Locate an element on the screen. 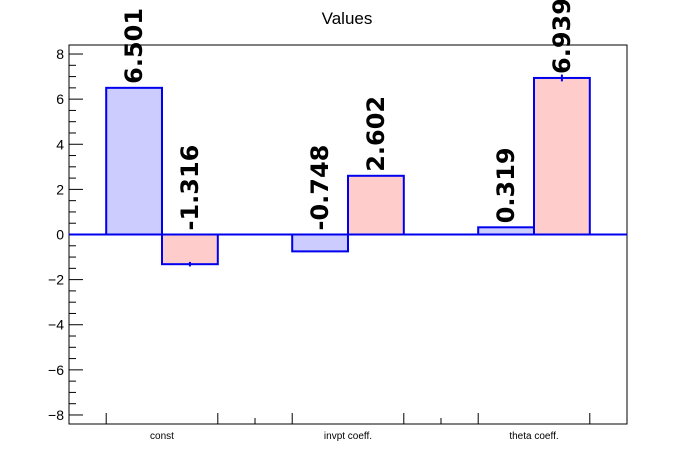 This screenshot has width=696, height=472. y-tick-label: 0 is located at coordinates (60, 235).